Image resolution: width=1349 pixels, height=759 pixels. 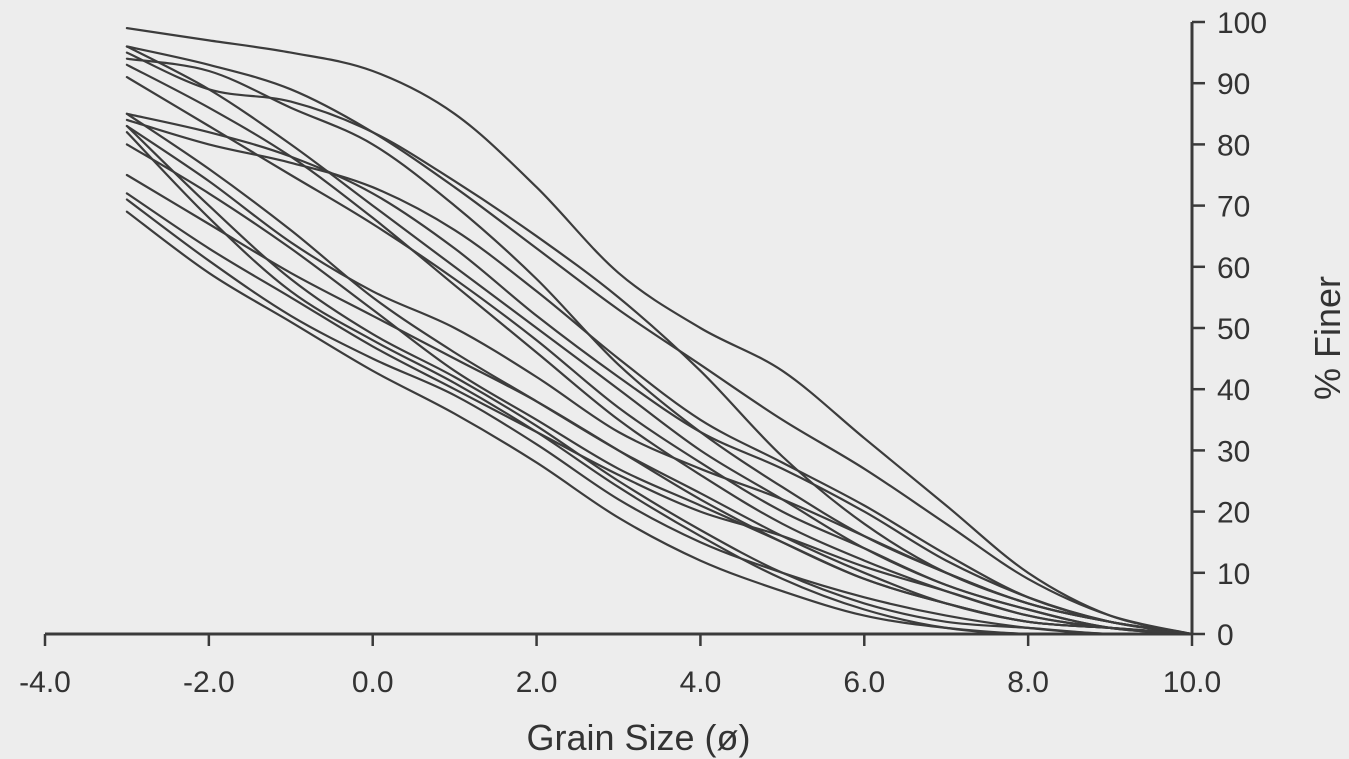 I want to click on y-tick-label: 100, so click(x=1242, y=23).